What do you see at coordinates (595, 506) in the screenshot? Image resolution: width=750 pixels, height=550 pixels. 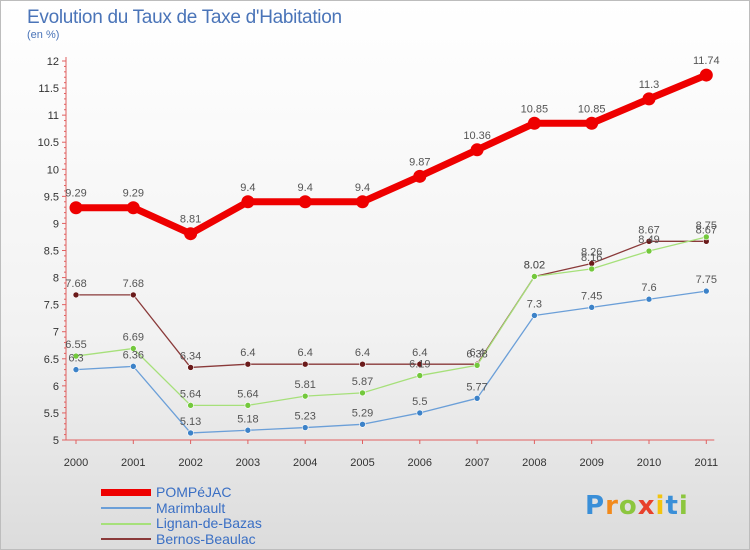 I see `logo-letter: P` at bounding box center [595, 506].